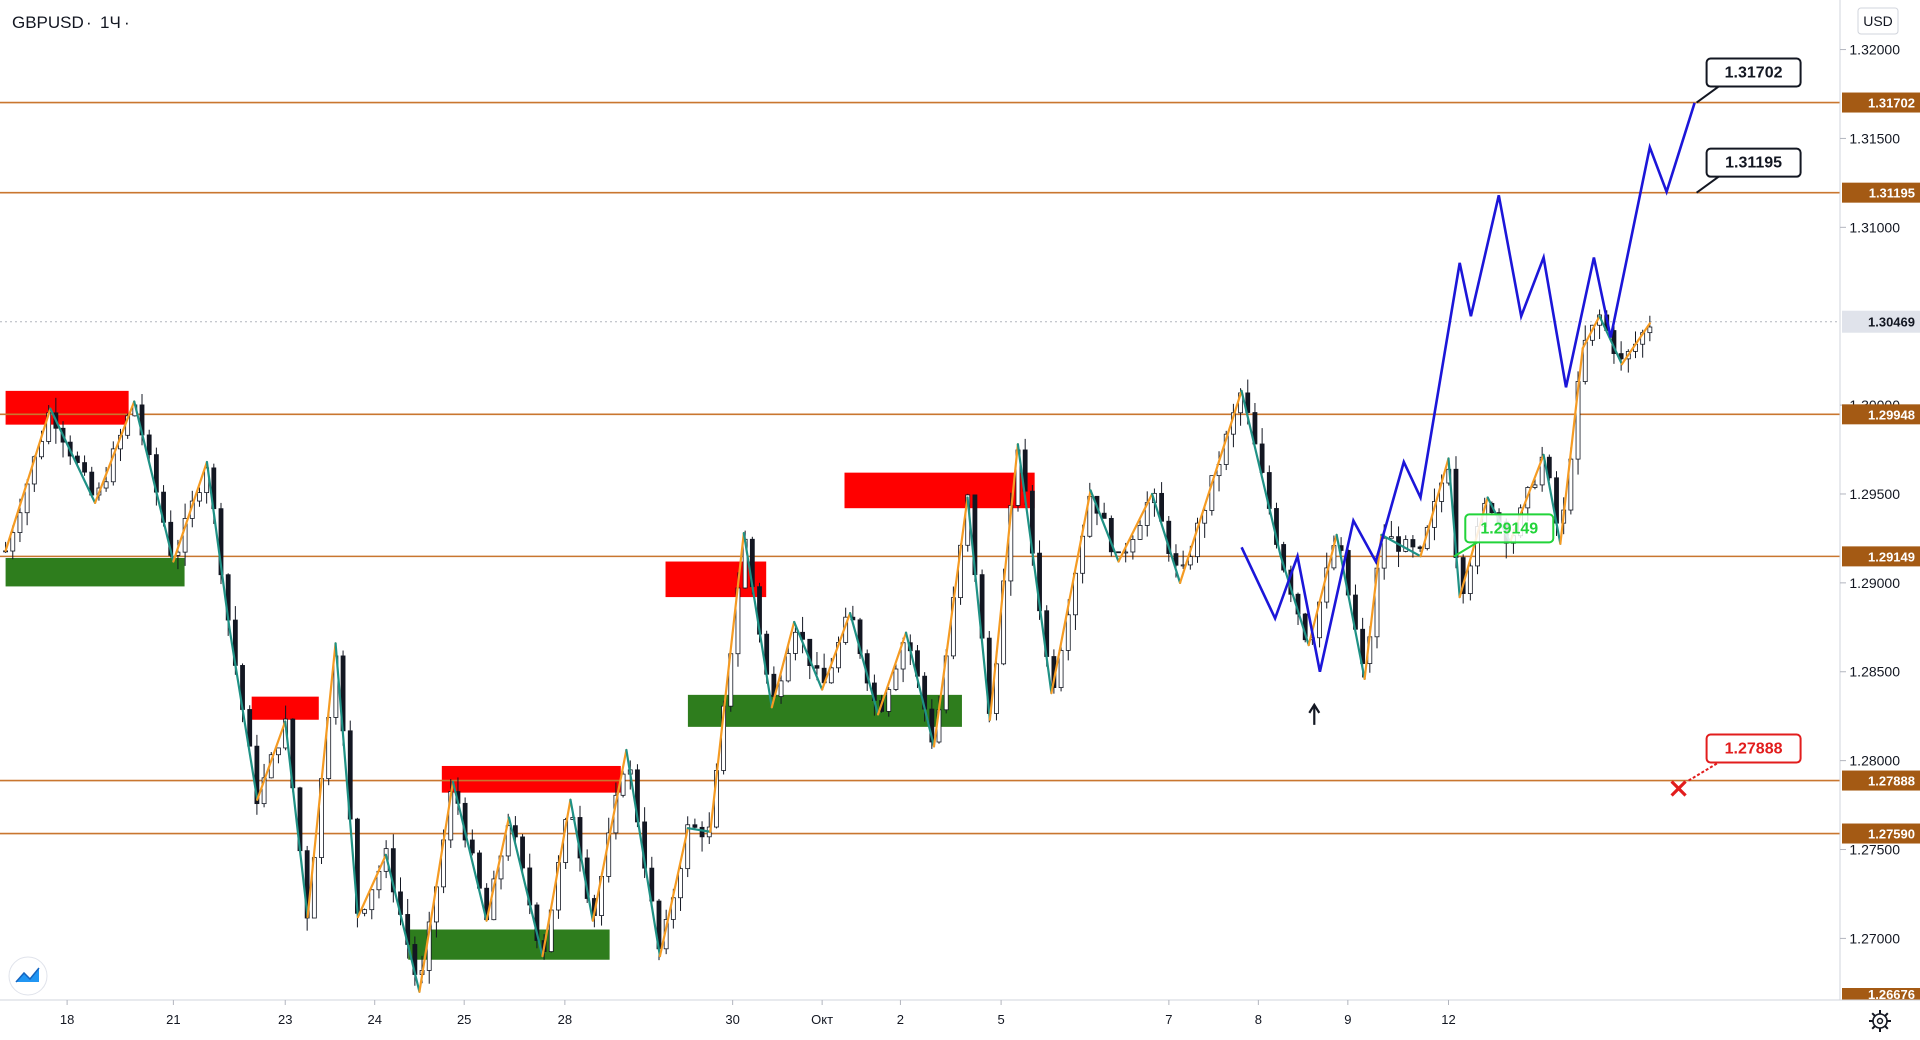  What do you see at coordinates (464, 1019) in the screenshot?
I see `time-tick-5: 25` at bounding box center [464, 1019].